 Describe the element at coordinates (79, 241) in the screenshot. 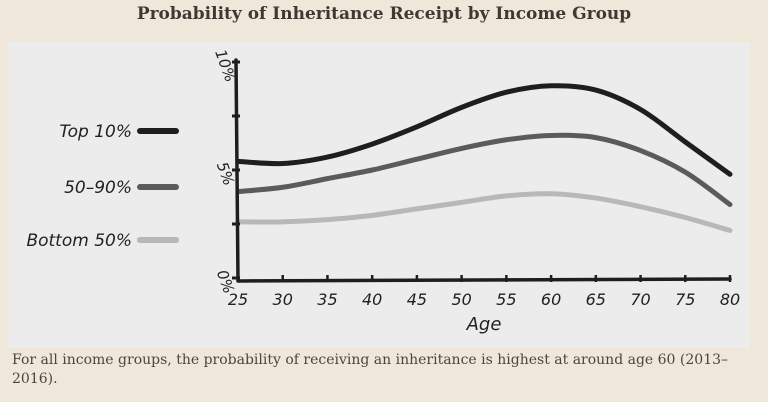

I see `legend-label-2: Bottom 50%` at that location.